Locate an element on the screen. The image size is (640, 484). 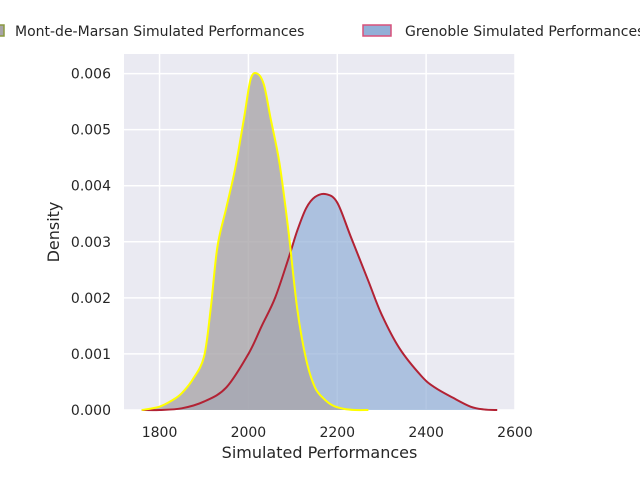
x-tick-label-2: 2200 is located at coordinates (337, 433).